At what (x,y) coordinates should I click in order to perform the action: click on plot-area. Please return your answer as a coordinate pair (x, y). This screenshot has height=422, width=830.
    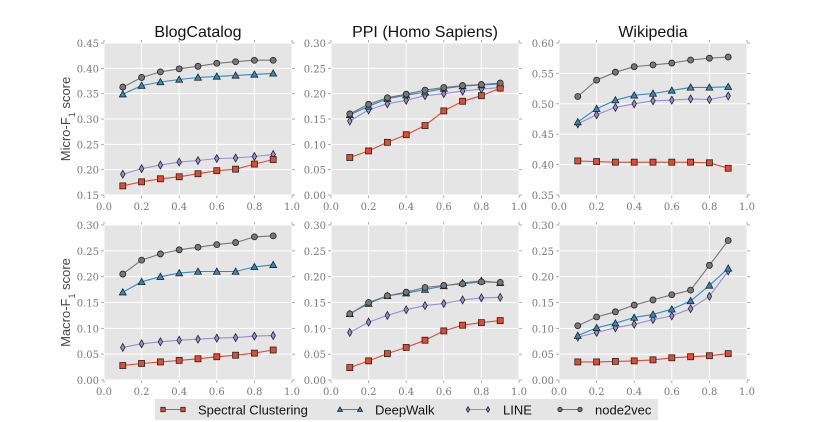
    Looking at the image, I should click on (653, 119).